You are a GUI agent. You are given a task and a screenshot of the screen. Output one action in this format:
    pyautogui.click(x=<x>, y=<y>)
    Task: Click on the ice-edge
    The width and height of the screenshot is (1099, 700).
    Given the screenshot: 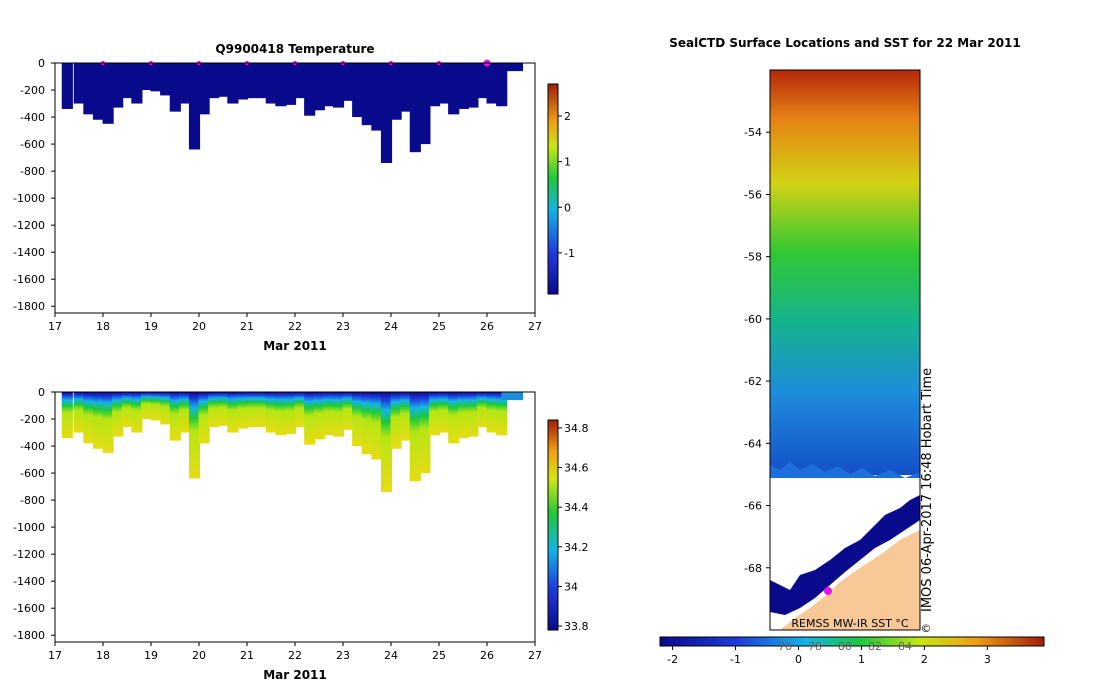 What is the action you would take?
    pyautogui.click(x=845, y=470)
    